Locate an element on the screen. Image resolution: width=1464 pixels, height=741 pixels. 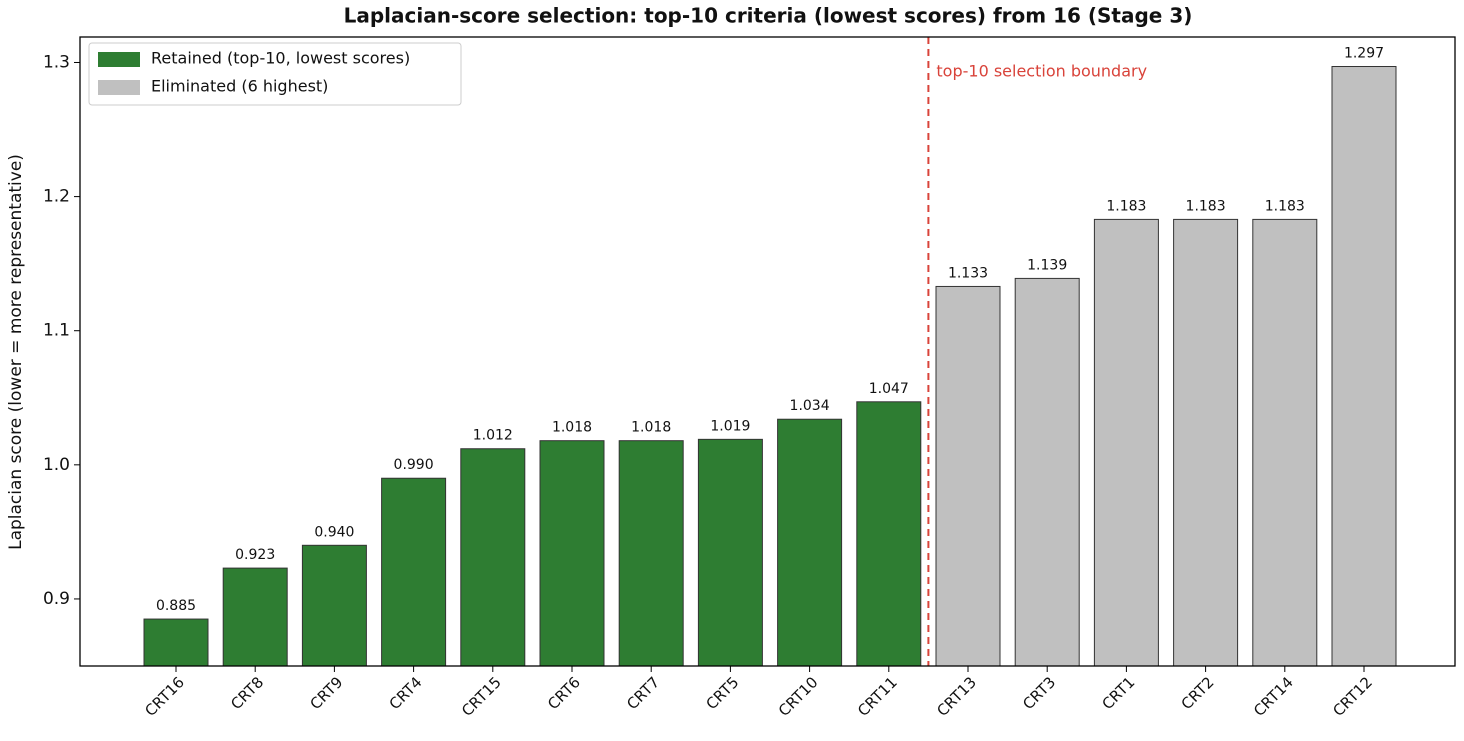
boundary-annotation: top-10 selection boundary is located at coordinates (1041, 71).